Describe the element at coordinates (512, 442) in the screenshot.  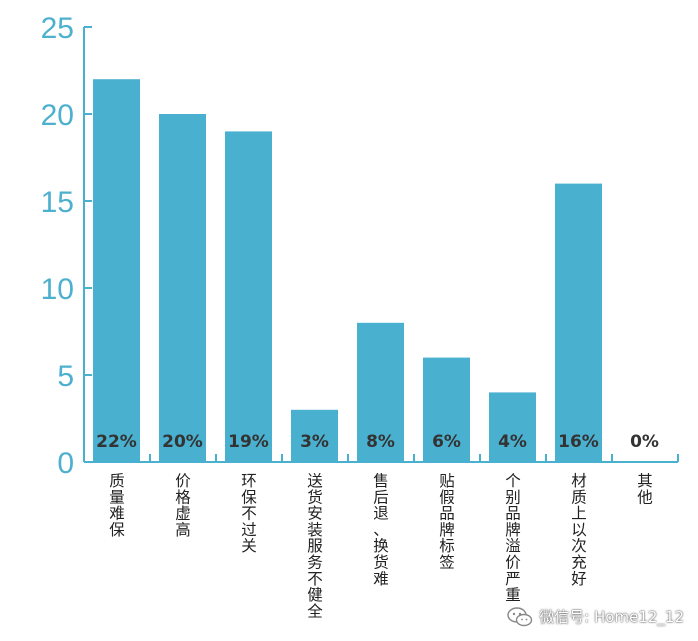
I see `data-label: 4%` at that location.